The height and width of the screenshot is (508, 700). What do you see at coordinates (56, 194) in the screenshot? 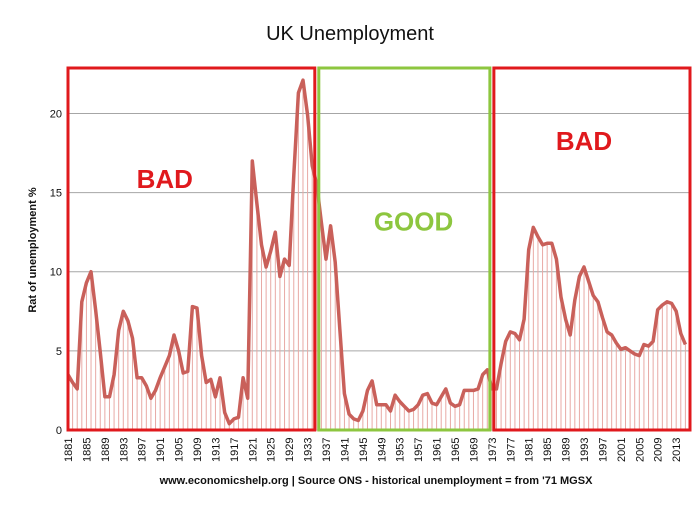
I see `y-tick-label: 15` at bounding box center [56, 194].